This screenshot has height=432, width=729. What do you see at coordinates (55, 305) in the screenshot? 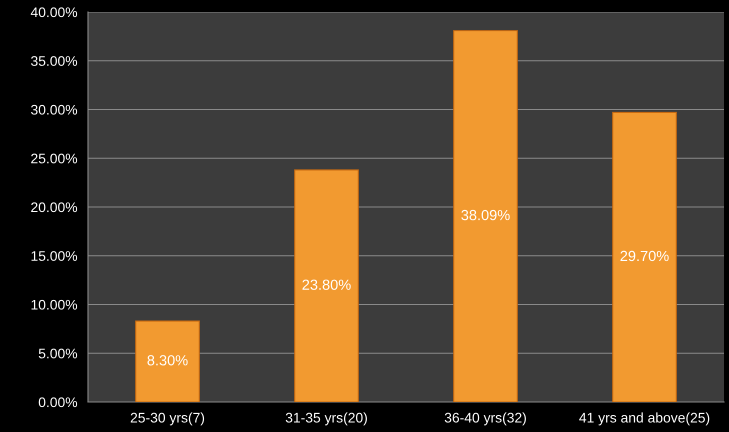
I see `y-tick-label: 10.00%` at bounding box center [55, 305].